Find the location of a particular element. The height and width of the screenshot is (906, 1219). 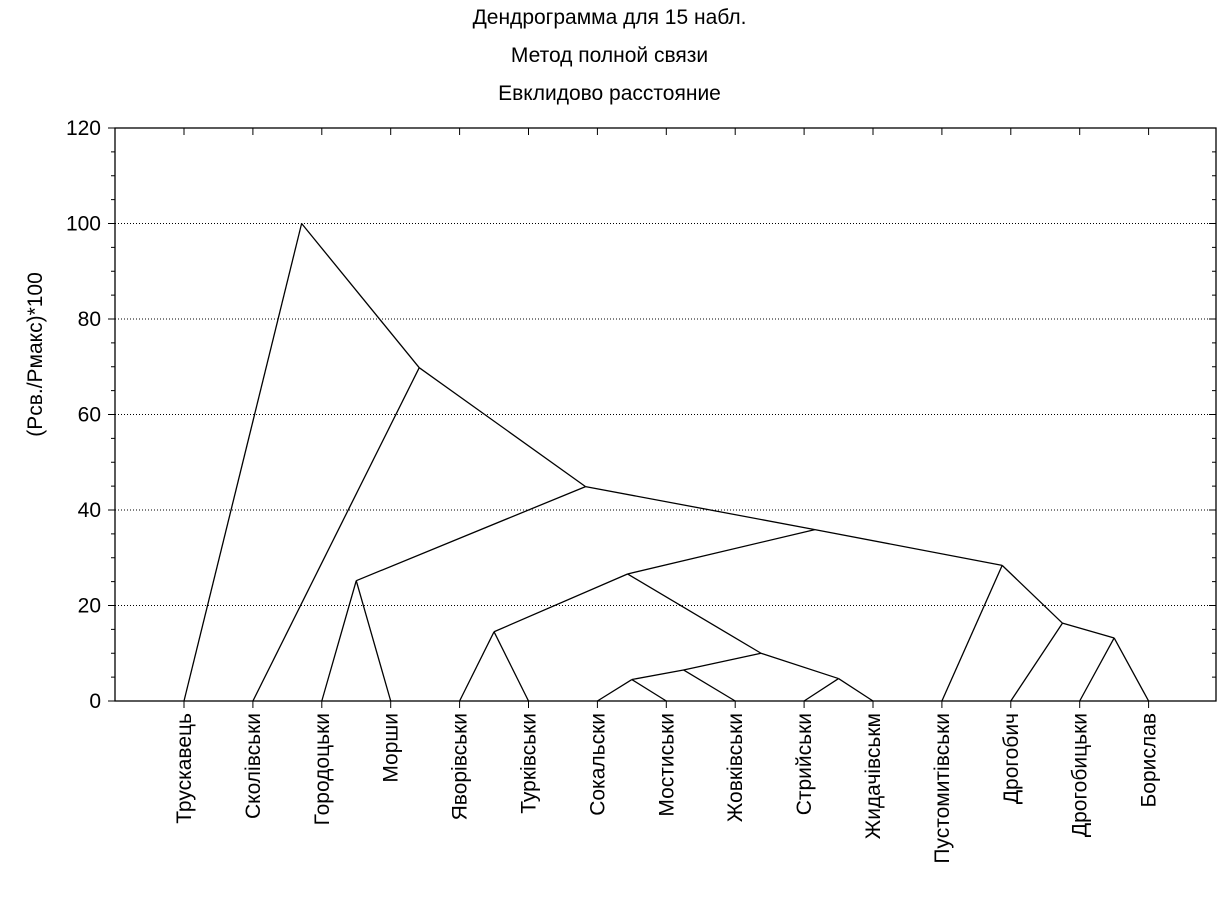

leaf-label: Жидачівськм is located at coordinates (873, 776).